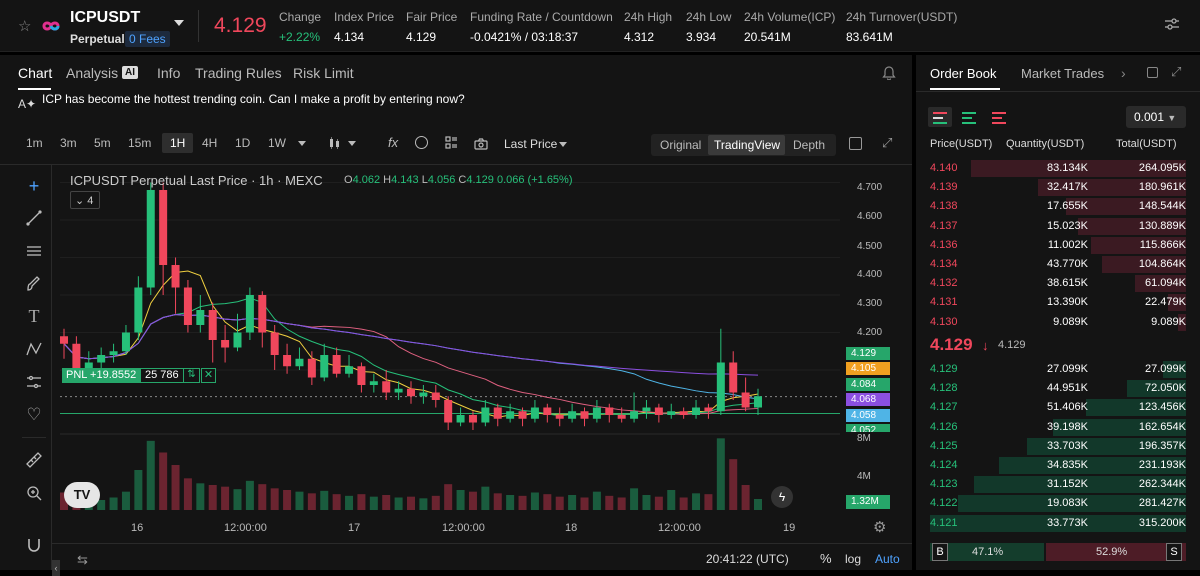 Image resolution: width=1200 pixels, height=576 pixels. Describe the element at coordinates (34, 349) in the screenshot. I see `pattern-tool-icon` at that location.